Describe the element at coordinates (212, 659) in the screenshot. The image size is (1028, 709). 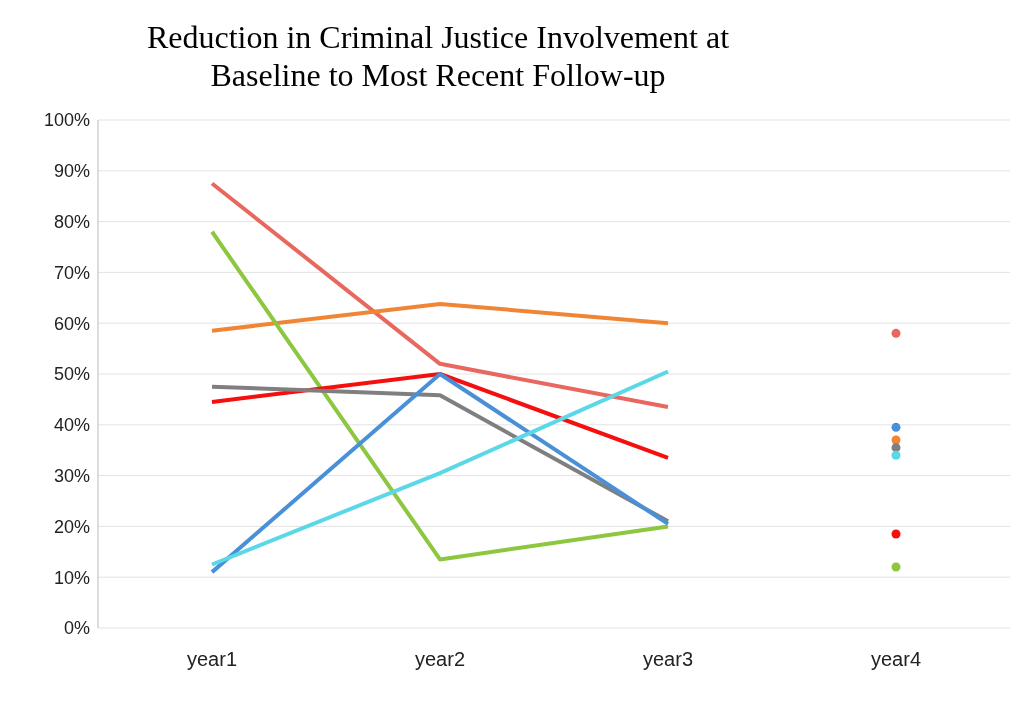
I see `x-tick-label: year1` at that location.